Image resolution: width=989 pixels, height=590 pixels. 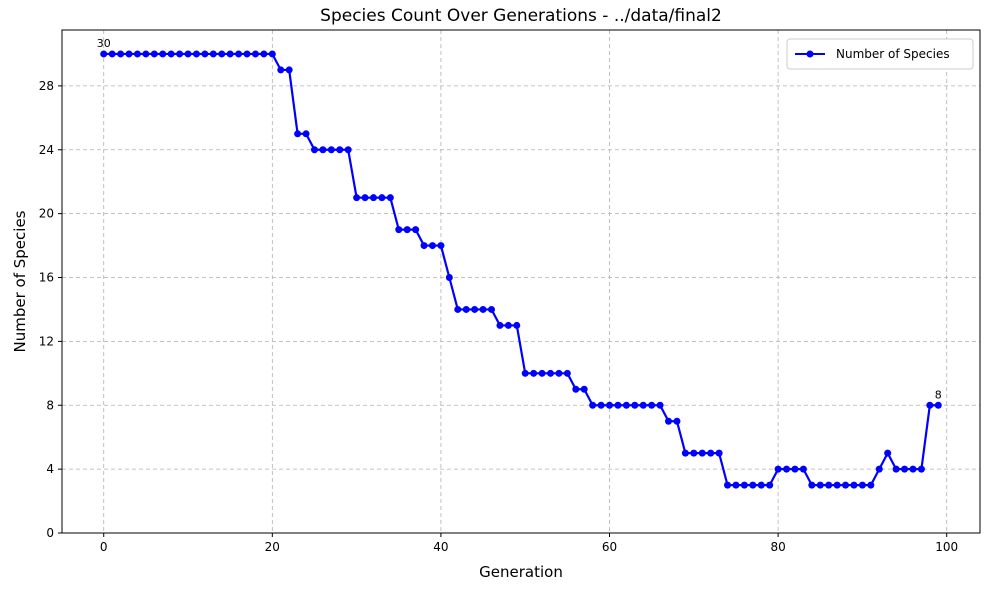 I want to click on x-axis-label: Generation, so click(x=521, y=572).